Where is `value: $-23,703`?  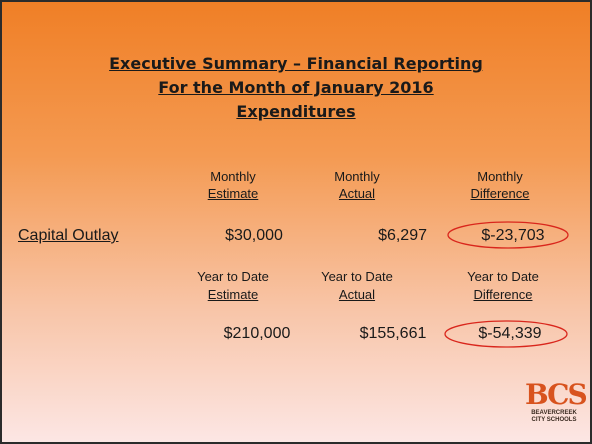 value: $-23,703 is located at coordinates (513, 235).